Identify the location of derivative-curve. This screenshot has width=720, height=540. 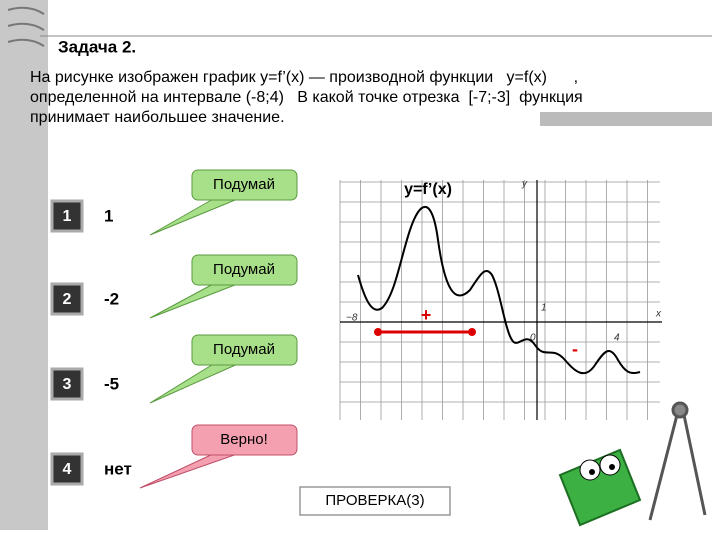
(499, 290).